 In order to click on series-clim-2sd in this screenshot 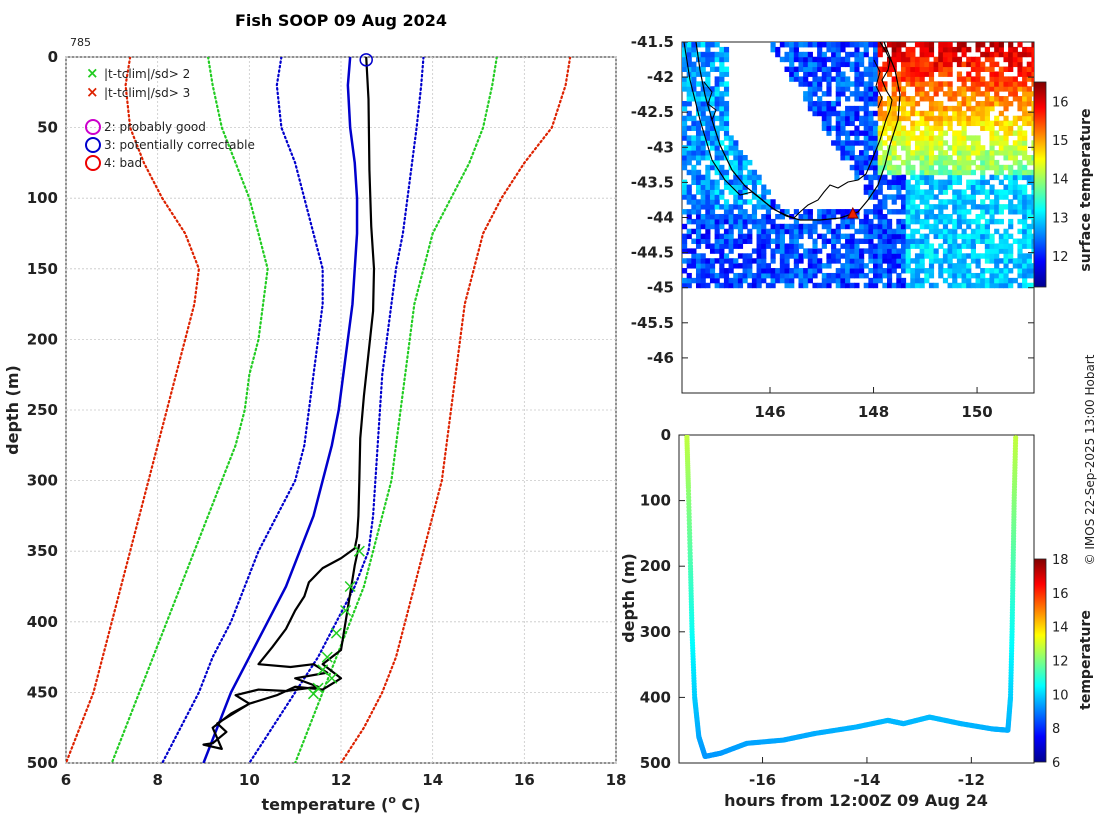, I will do `click(189, 410)`.